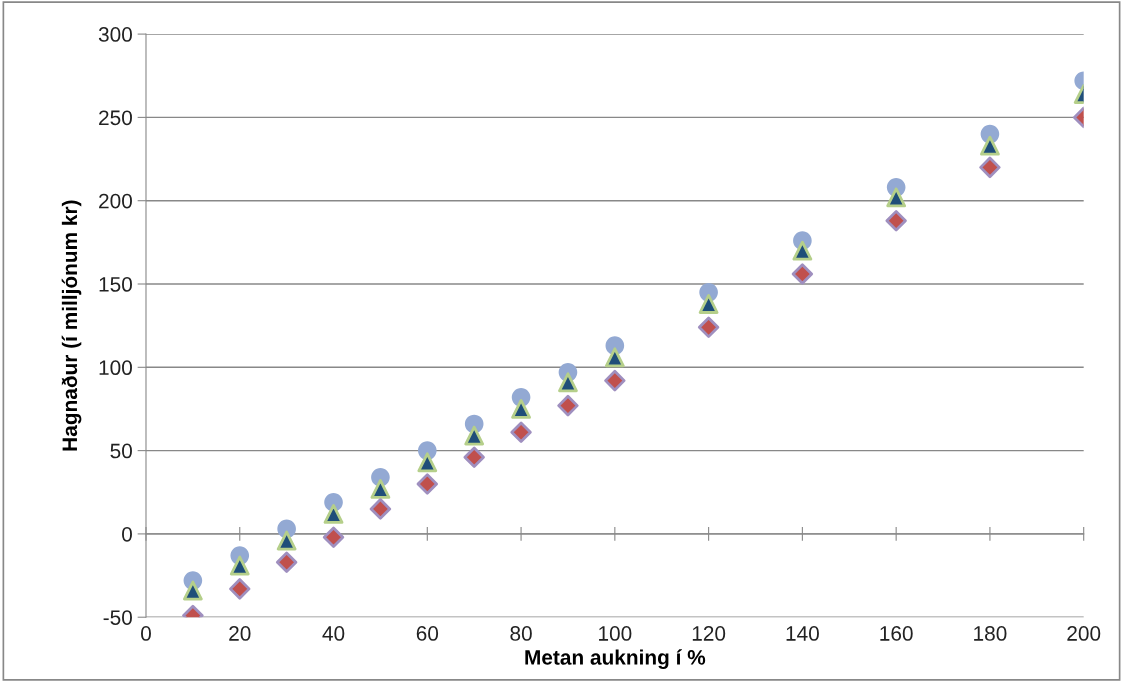 Image resolution: width=1123 pixels, height=682 pixels. I want to click on y-tick-label: 300, so click(115, 34).